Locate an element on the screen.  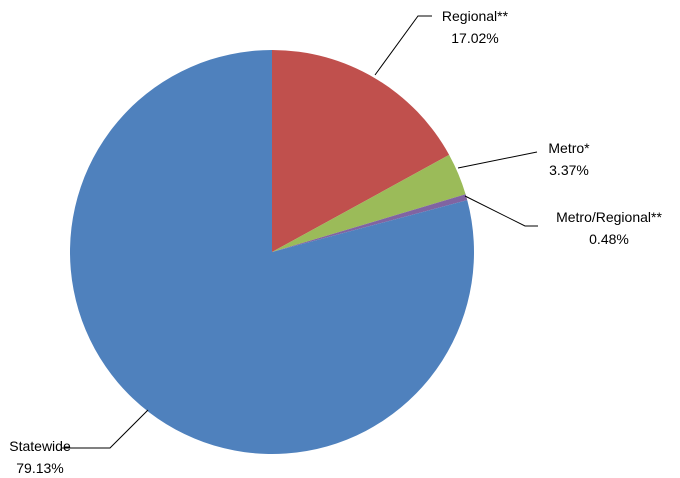
leader-line-metro-regional is located at coordinates (501, 211).